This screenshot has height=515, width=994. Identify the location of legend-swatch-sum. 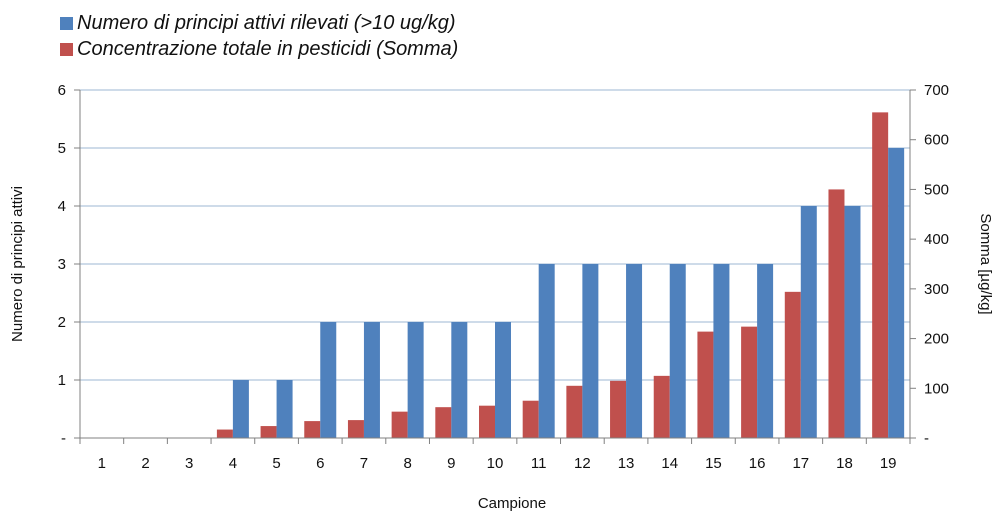
(66, 49).